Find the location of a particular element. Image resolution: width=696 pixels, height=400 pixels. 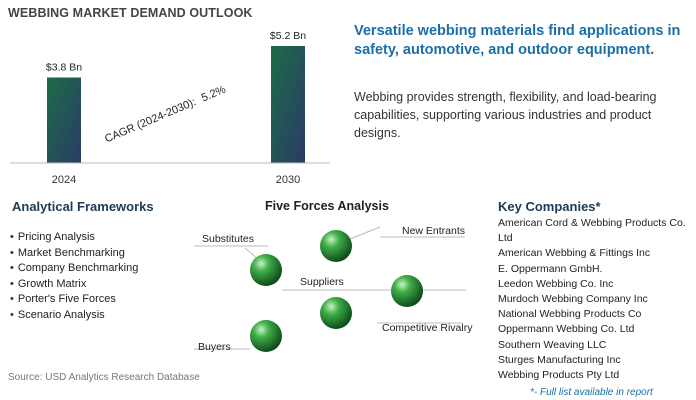

substitutes-sphere is located at coordinates (266, 270).